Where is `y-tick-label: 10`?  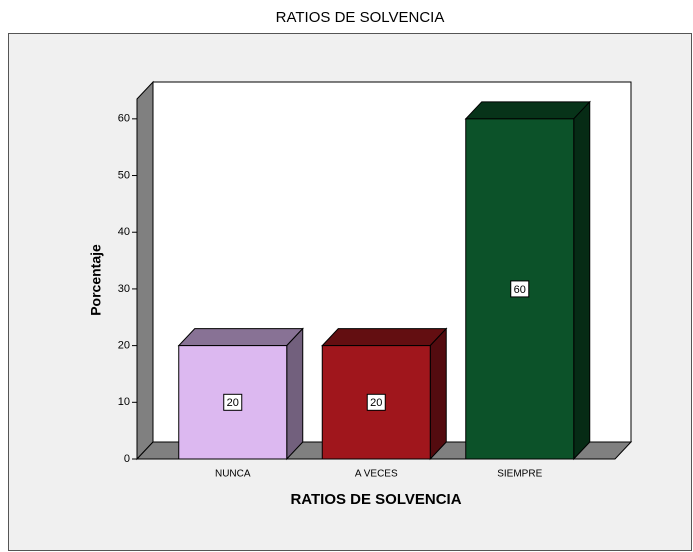 y-tick-label: 10 is located at coordinates (124, 402).